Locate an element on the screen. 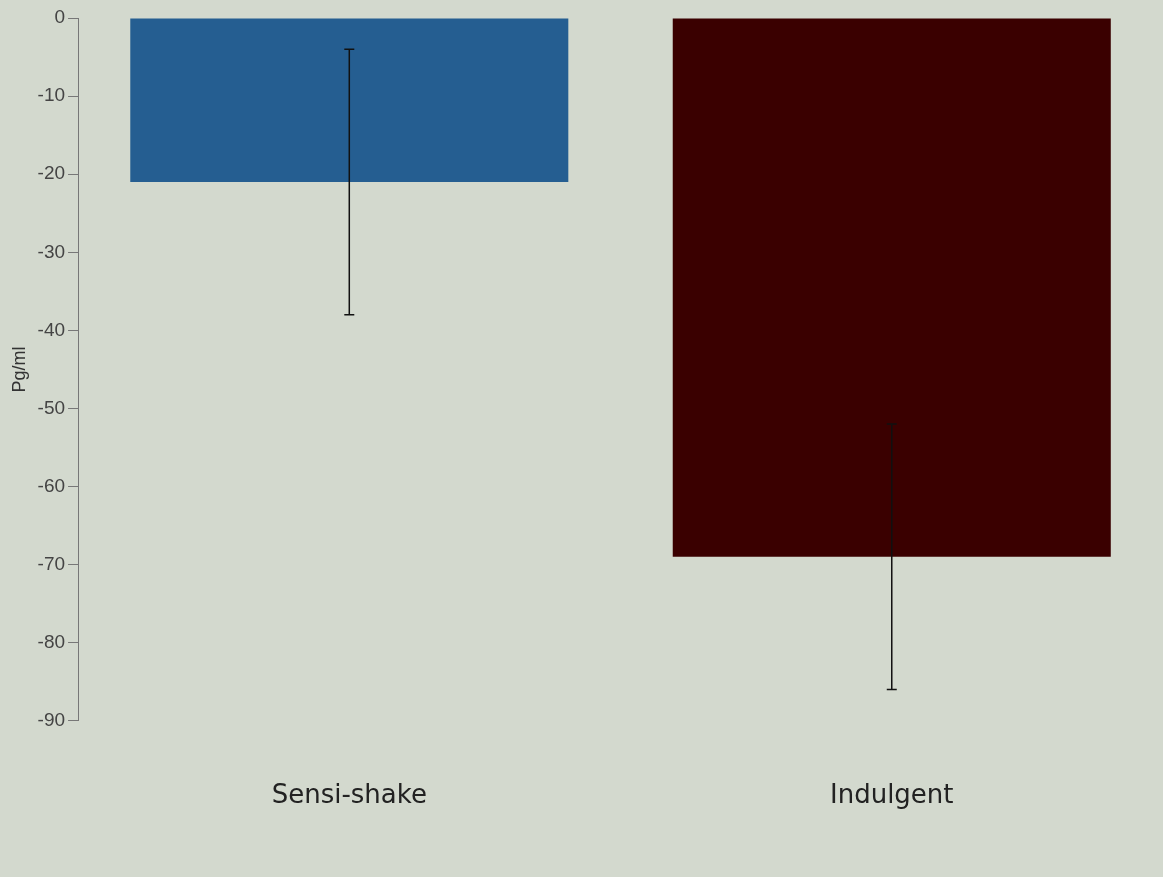  y-tick-label: -40 is located at coordinates (51, 329).